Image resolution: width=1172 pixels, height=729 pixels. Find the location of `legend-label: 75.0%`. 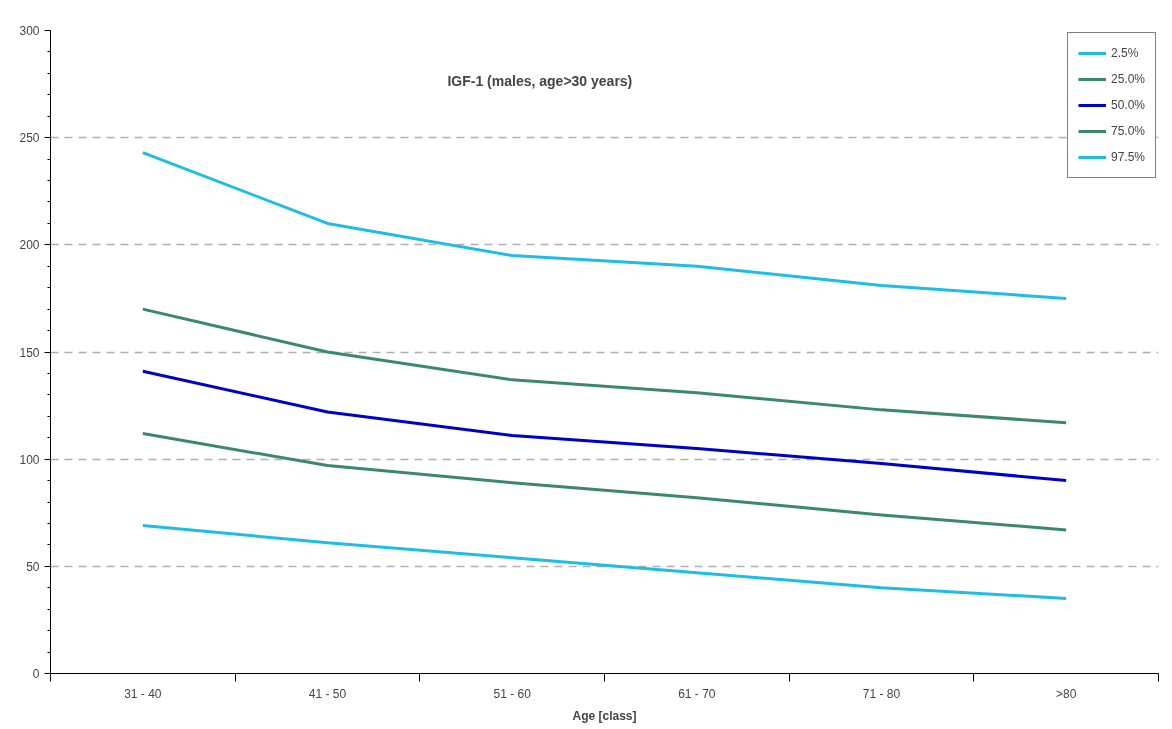

legend-label: 75.0% is located at coordinates (1127, 131).